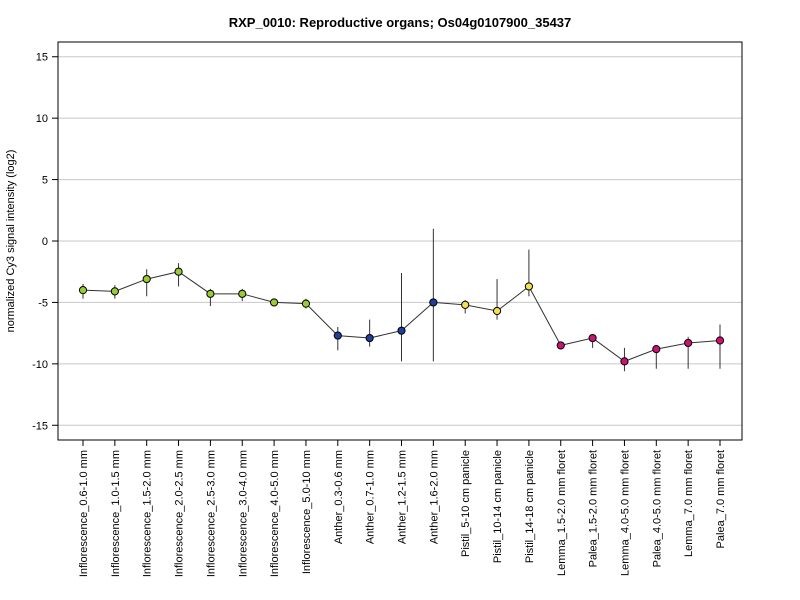  Describe the element at coordinates (562, 513) in the screenshot. I see `x-tick-label: Lemma_1.5-2.0 mm floret` at that location.